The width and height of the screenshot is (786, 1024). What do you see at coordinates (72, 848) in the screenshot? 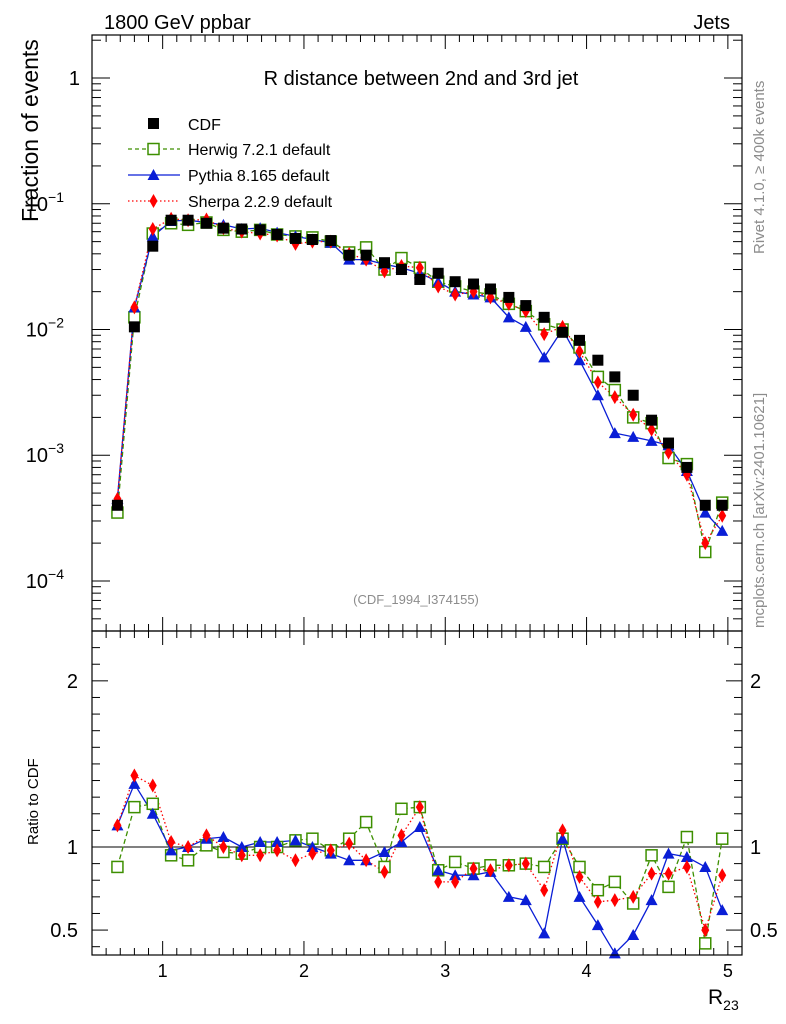
I see `ratio-y-tick-label-left: 1` at bounding box center [72, 848].